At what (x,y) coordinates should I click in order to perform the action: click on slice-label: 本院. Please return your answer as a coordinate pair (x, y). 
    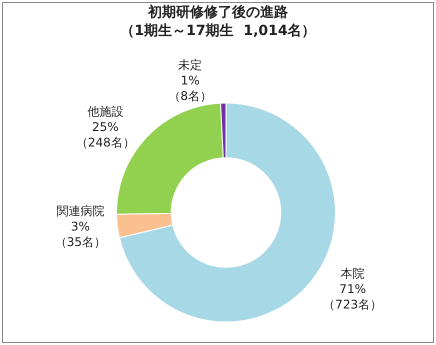
    Looking at the image, I should click on (352, 273).